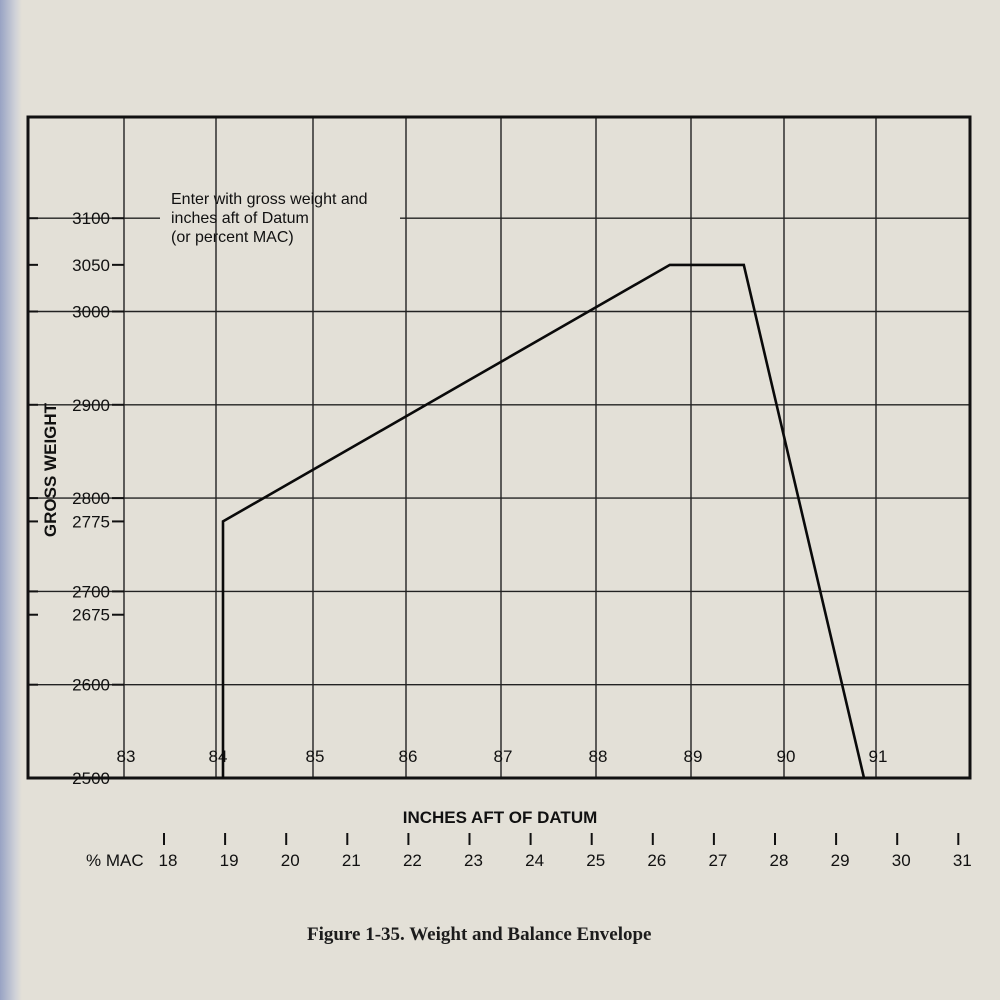 Image resolution: width=1000 pixels, height=1000 pixels. I want to click on y-tick-label: 2775, so click(91, 521).